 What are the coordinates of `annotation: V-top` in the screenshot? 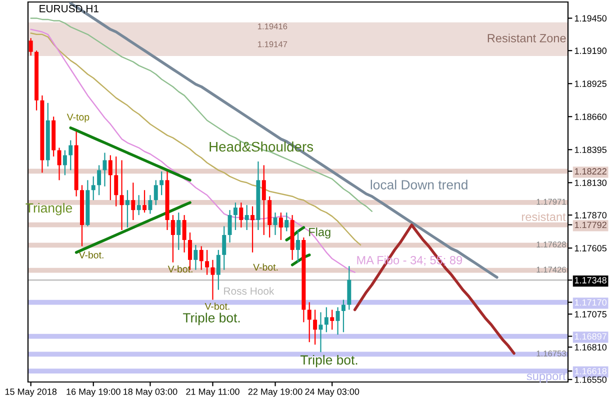 It's located at (78, 118).